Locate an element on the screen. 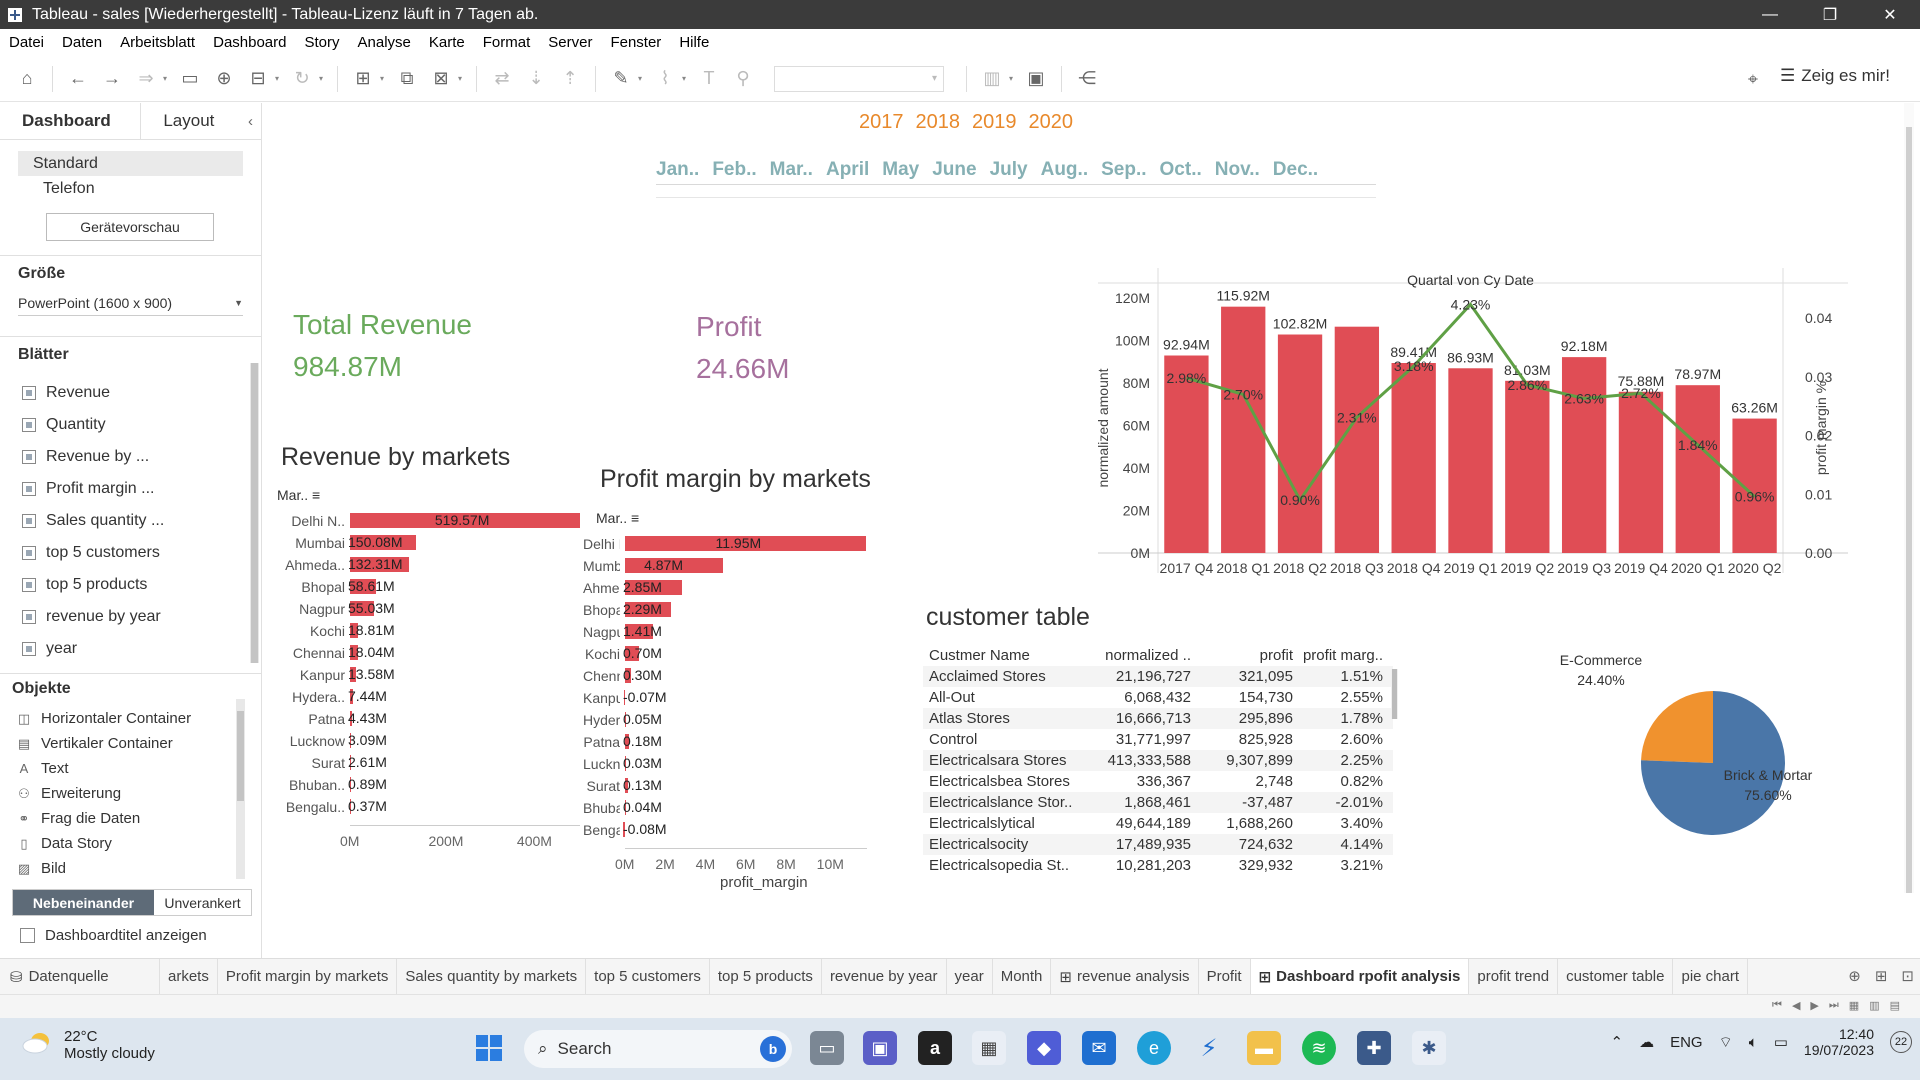  tab-profit: Profit is located at coordinates (1225, 976).